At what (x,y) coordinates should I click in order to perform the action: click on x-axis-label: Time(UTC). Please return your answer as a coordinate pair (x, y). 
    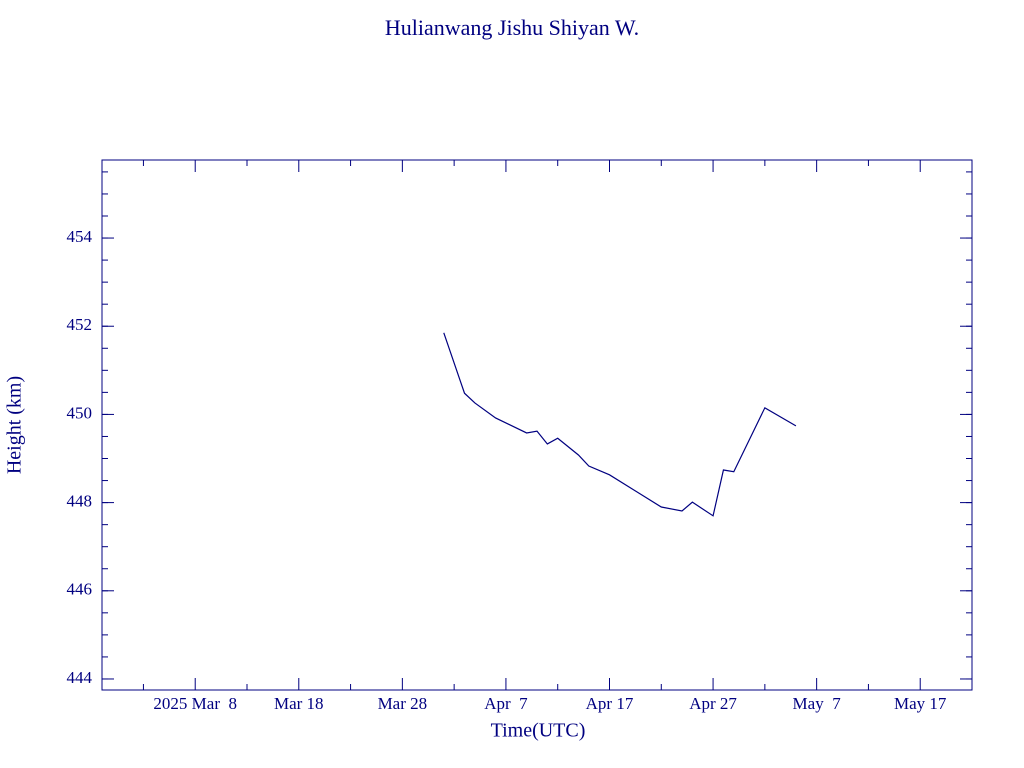
    Looking at the image, I should click on (538, 731).